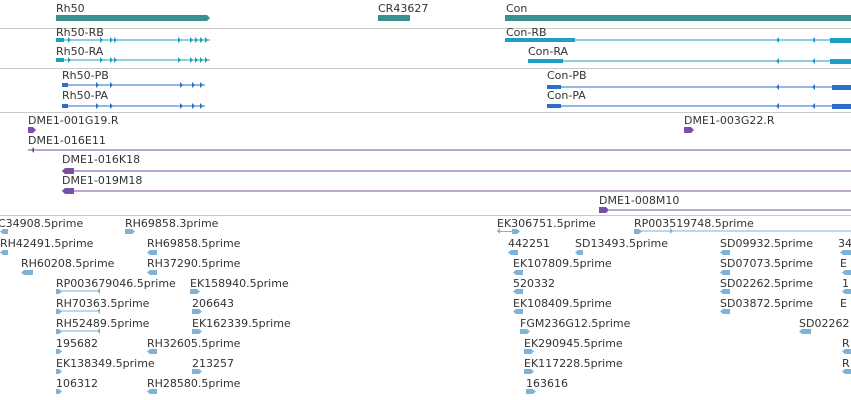  What do you see at coordinates (844, 243) in the screenshot?
I see `est-label: 34` at bounding box center [844, 243].